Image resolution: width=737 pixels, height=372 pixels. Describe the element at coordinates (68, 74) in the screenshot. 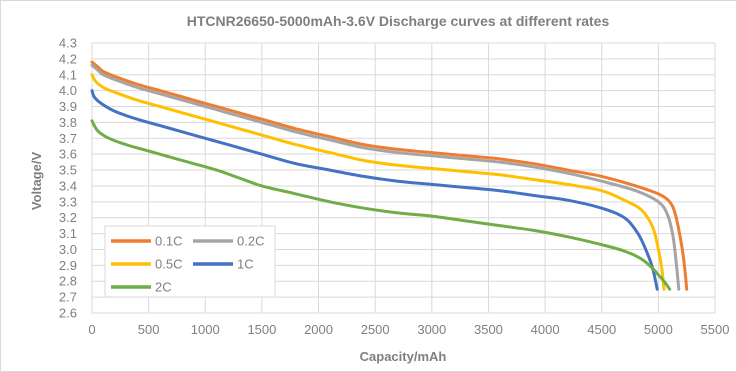

I see `y-tick-label: 4.1` at that location.